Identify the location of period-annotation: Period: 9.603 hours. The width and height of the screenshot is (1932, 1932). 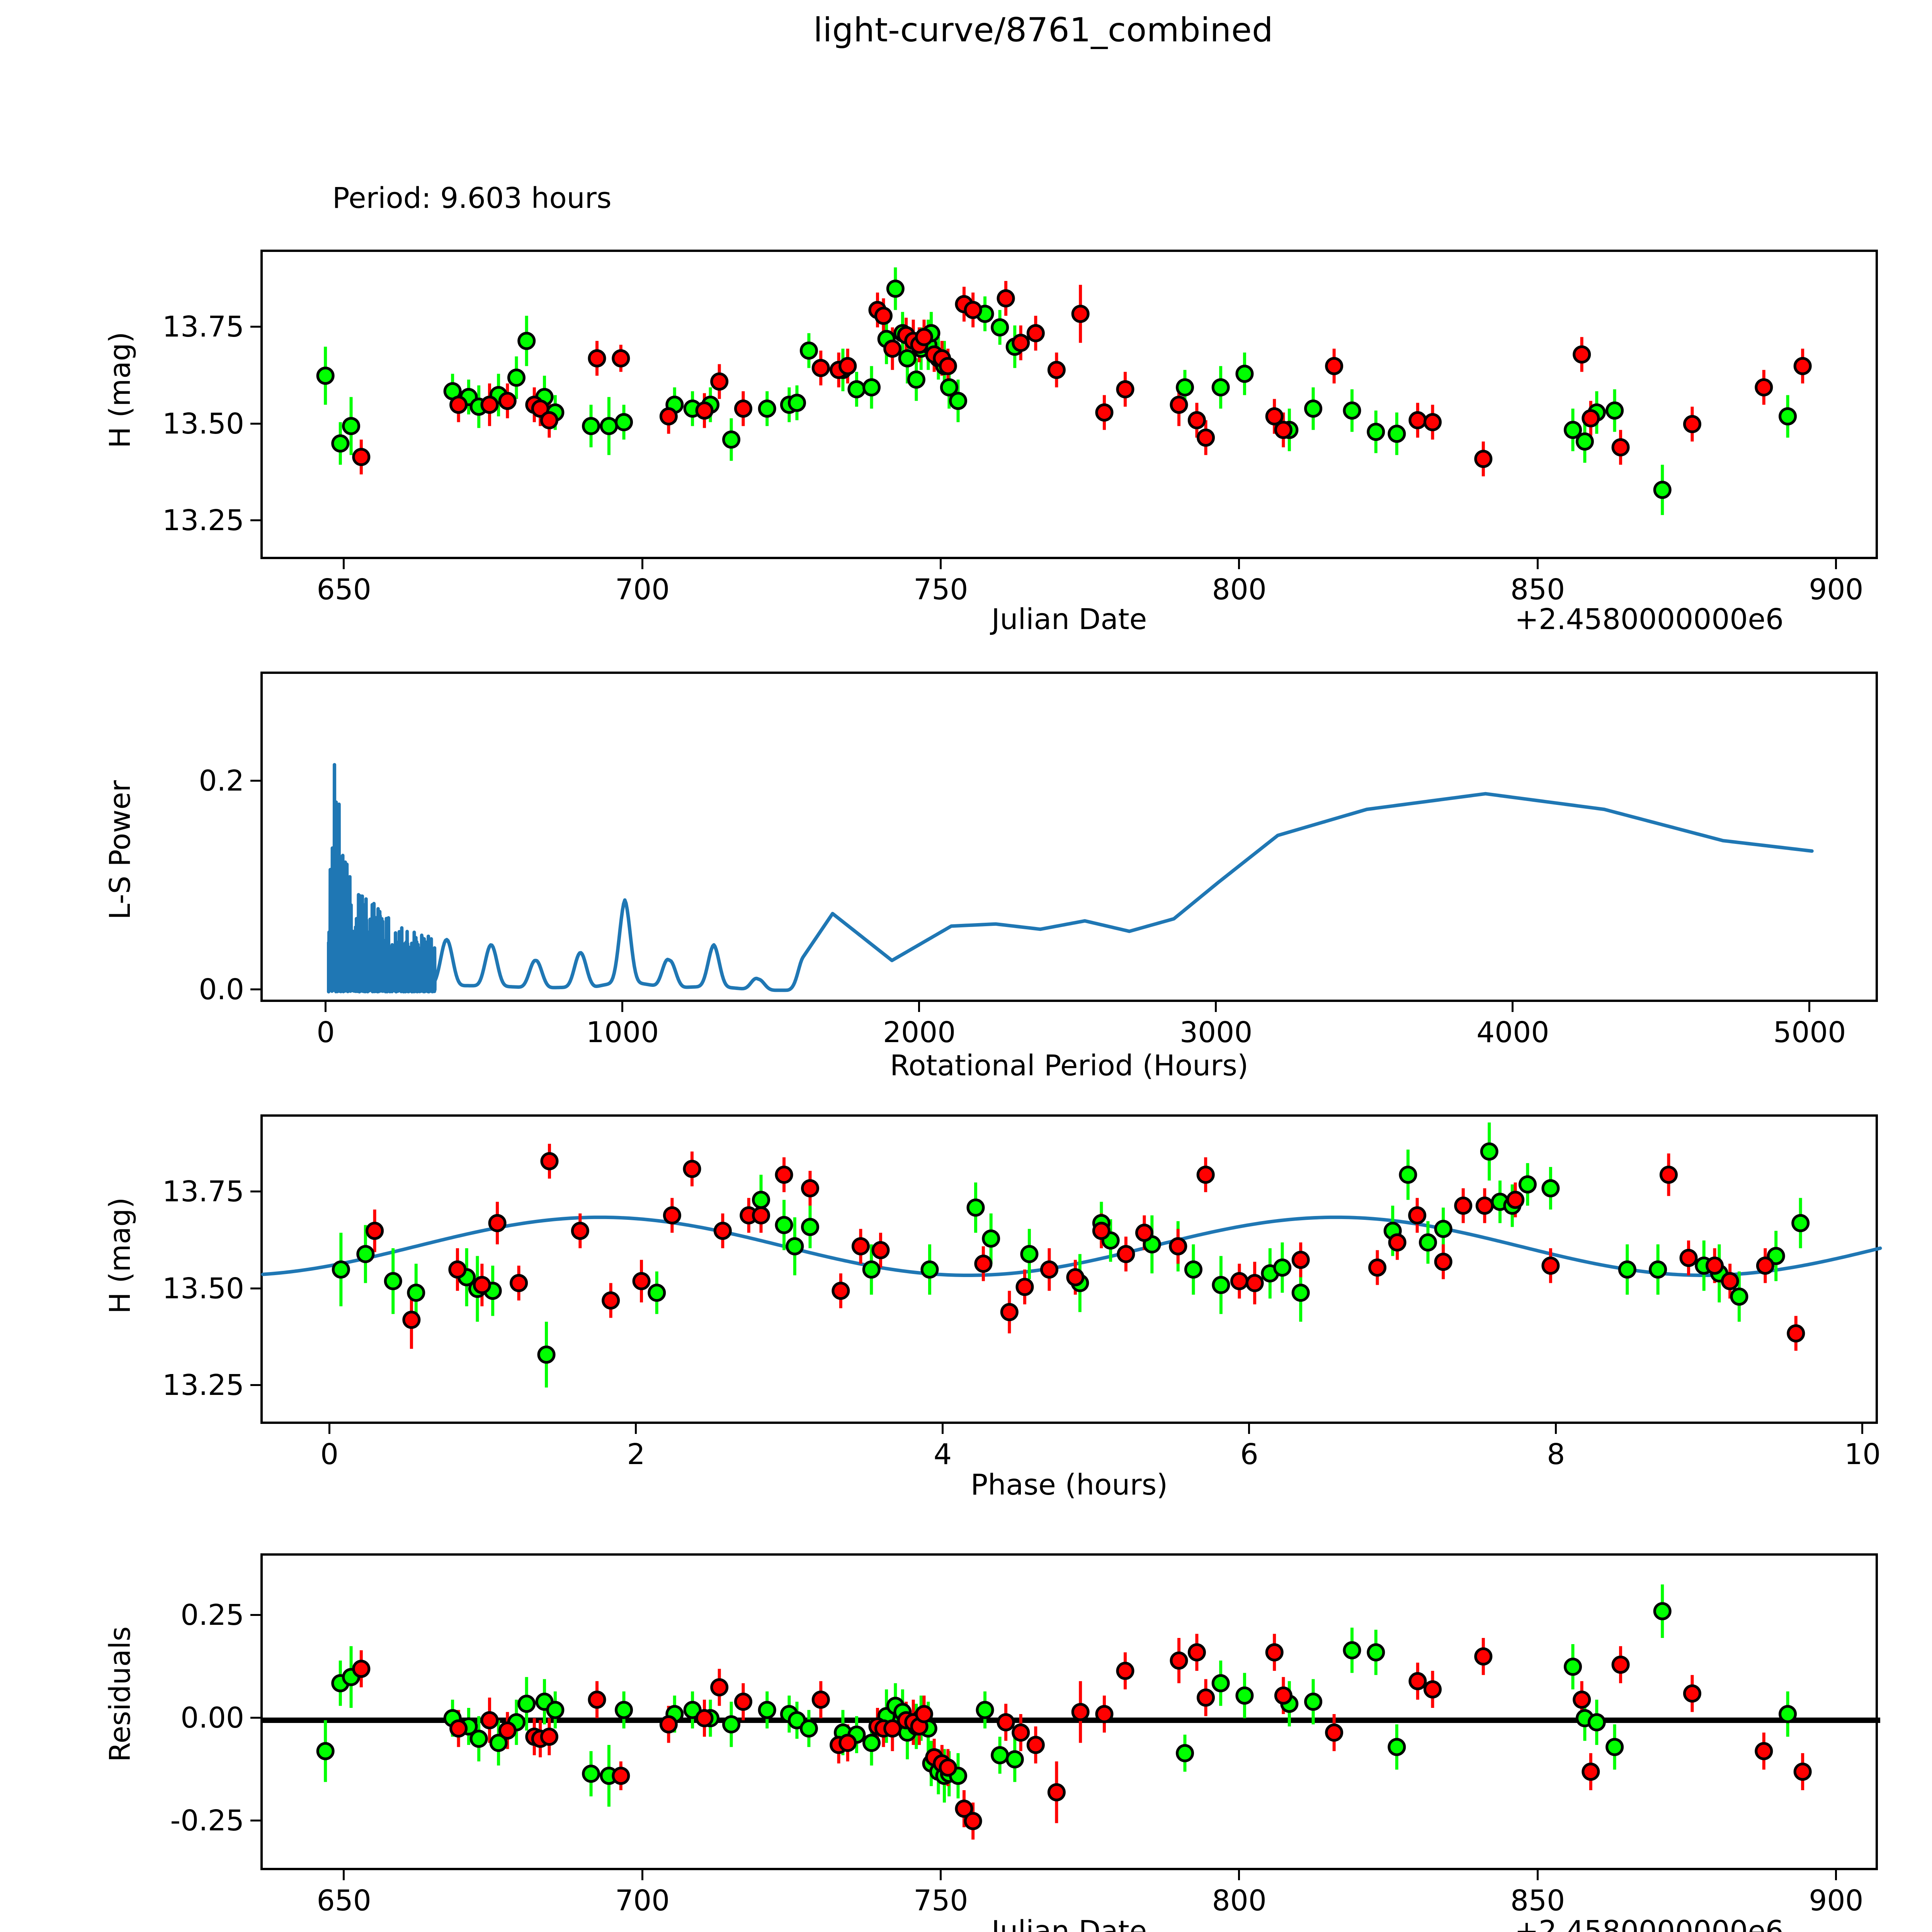
(472, 198).